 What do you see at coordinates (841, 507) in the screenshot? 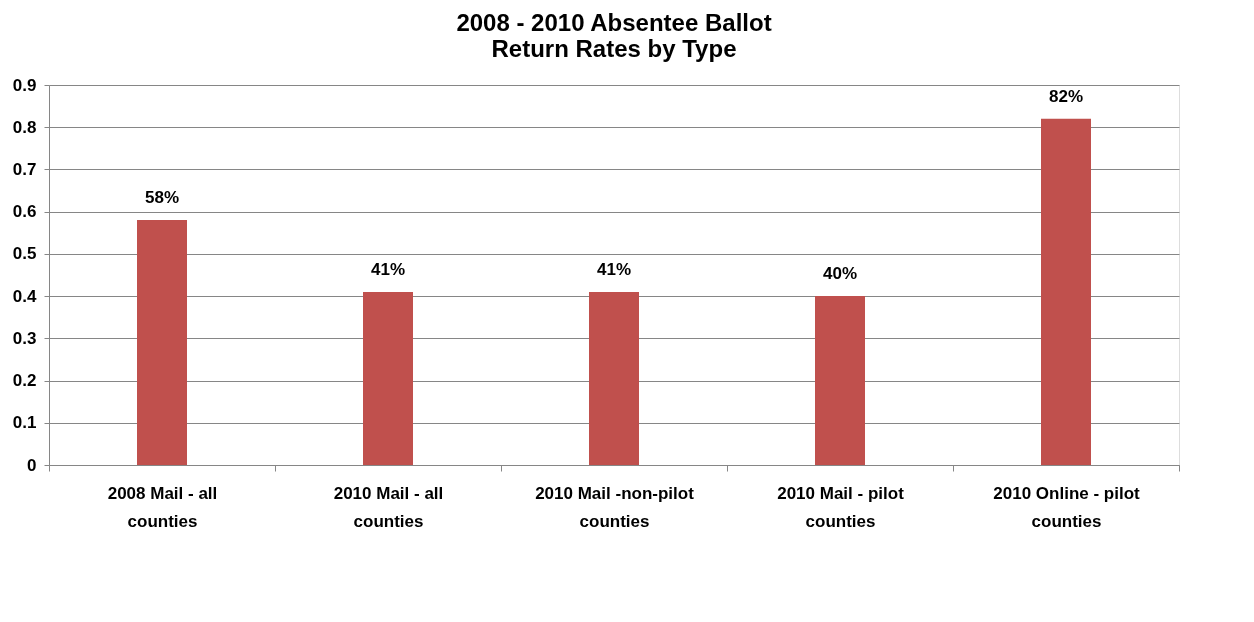
I see `x-tick-label: 2010 Mail - pilot counties` at bounding box center [841, 507].